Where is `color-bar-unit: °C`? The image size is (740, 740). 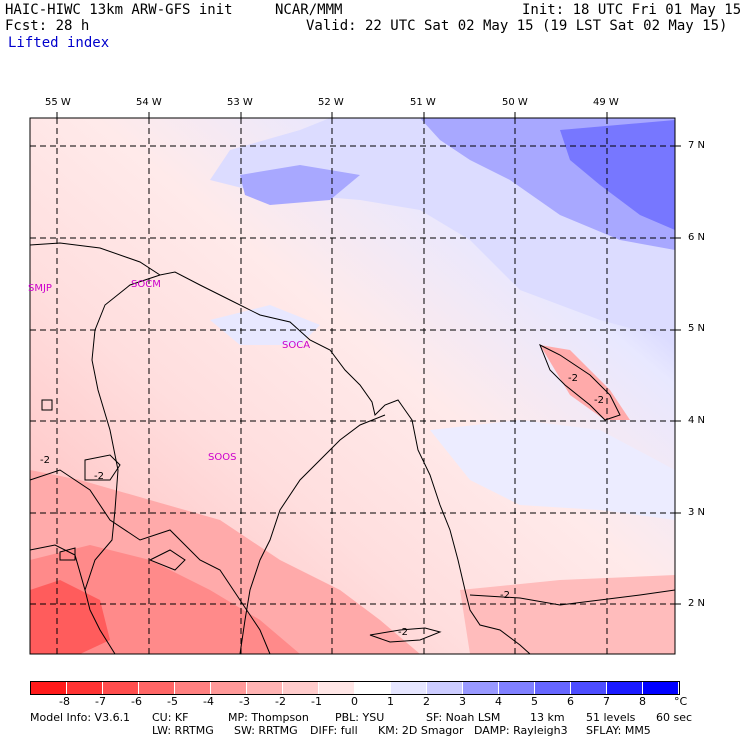
color-bar-unit: °C is located at coordinates (681, 701).